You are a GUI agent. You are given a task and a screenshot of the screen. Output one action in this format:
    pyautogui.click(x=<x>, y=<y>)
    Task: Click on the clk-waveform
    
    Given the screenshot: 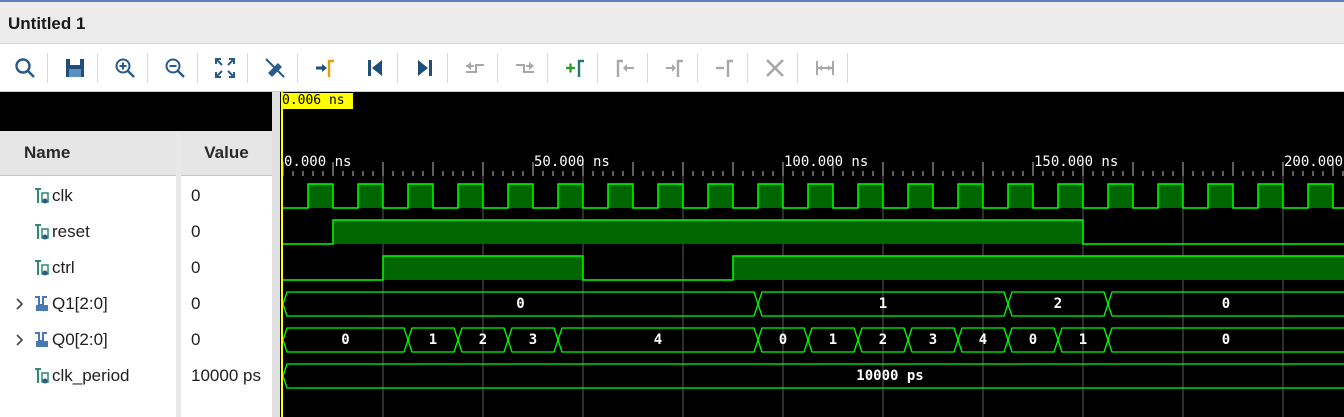 What is the action you would take?
    pyautogui.click(x=813, y=196)
    